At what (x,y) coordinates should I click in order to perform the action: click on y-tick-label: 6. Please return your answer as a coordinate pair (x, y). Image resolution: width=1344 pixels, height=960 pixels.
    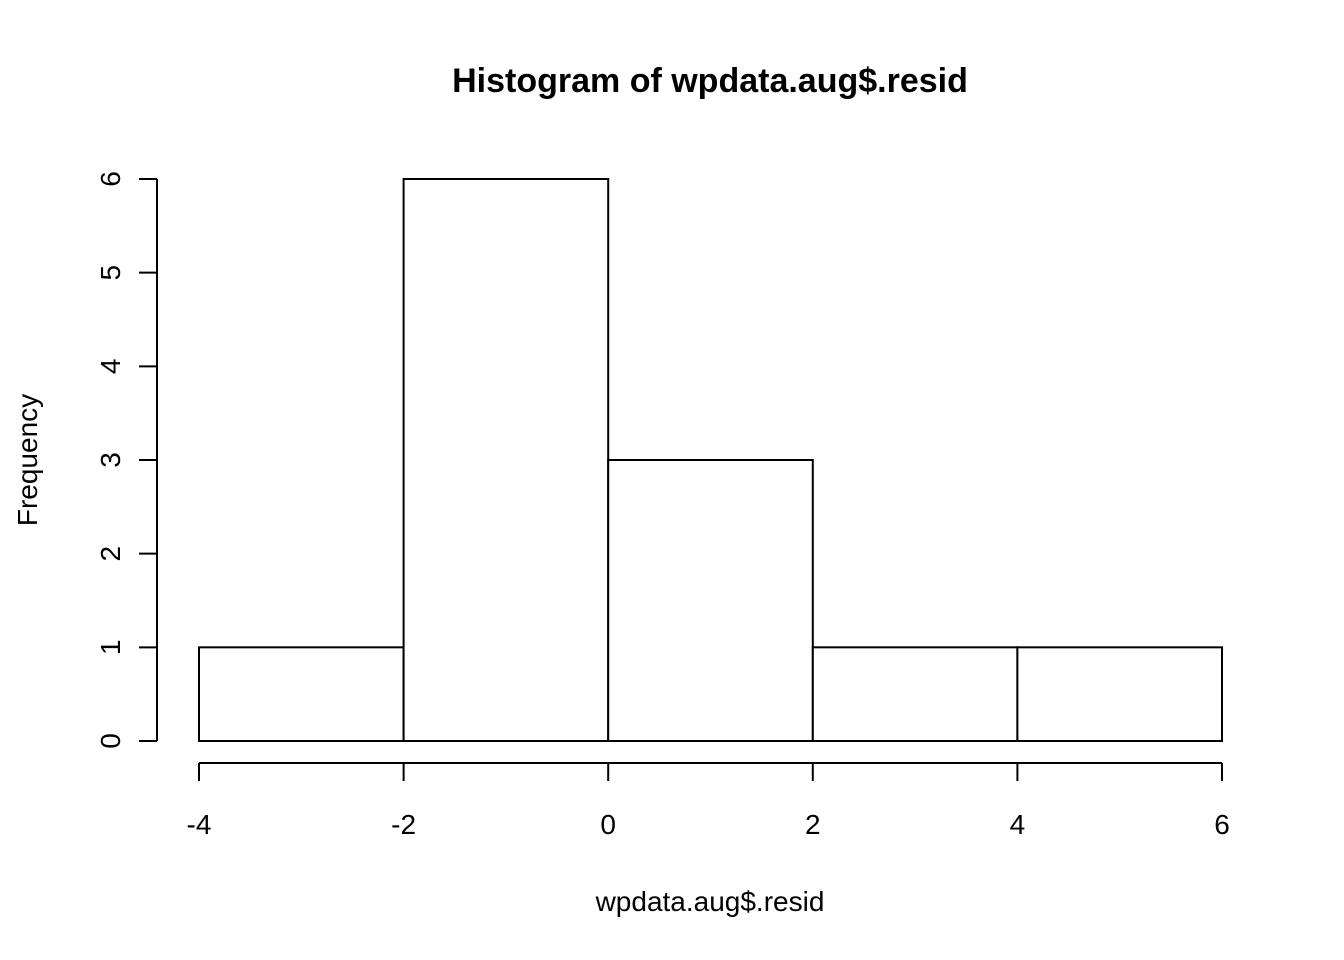
    Looking at the image, I should click on (110, 179).